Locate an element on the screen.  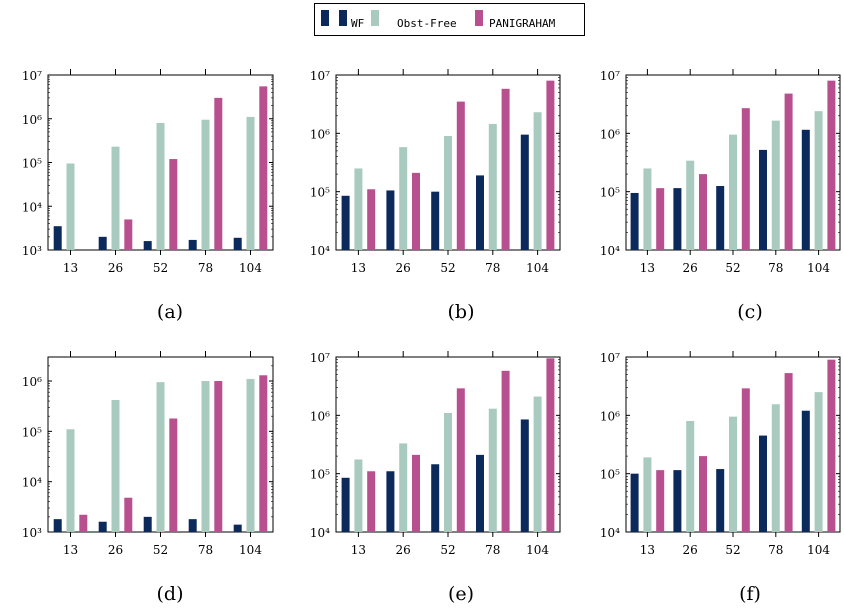
legend-swatch-obst-free is located at coordinates (375, 18).